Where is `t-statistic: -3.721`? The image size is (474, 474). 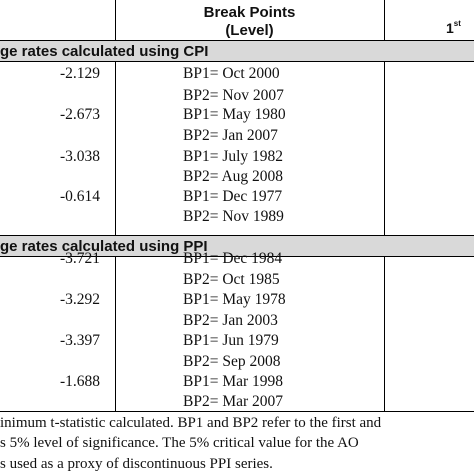
t-statistic: -3.721 is located at coordinates (80, 258).